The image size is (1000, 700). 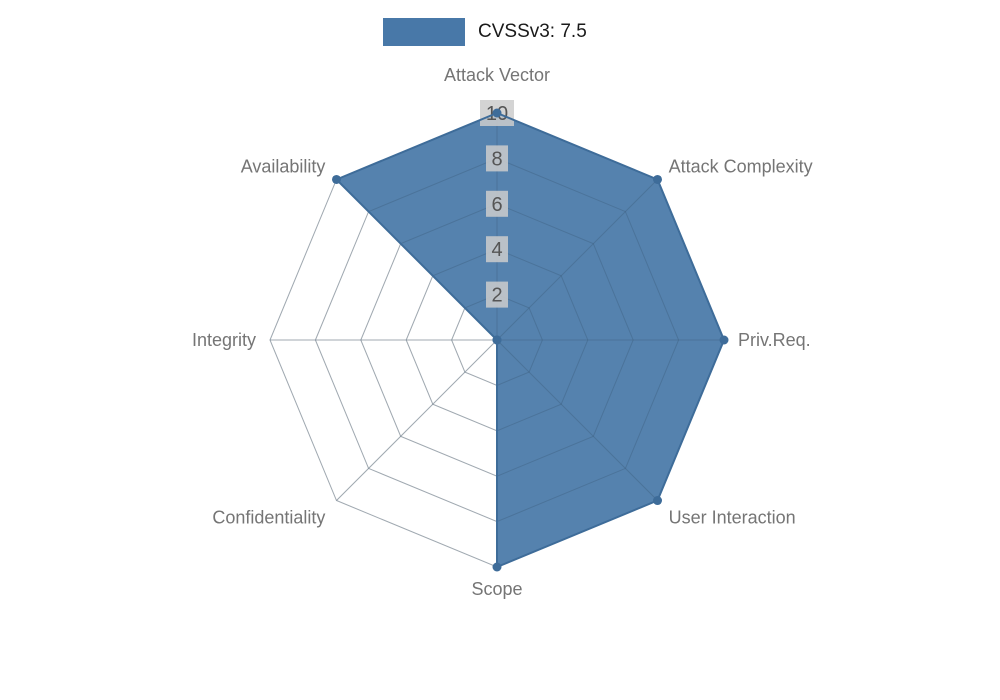 I want to click on tick-label: 6, so click(x=496, y=205).